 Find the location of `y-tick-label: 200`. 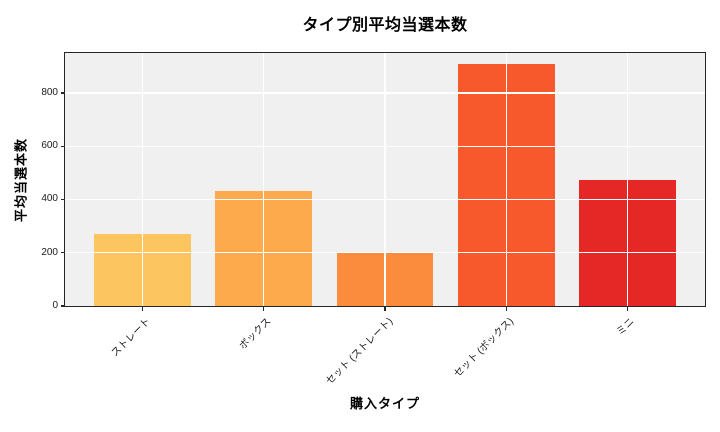

y-tick-label: 200 is located at coordinates (49, 252).